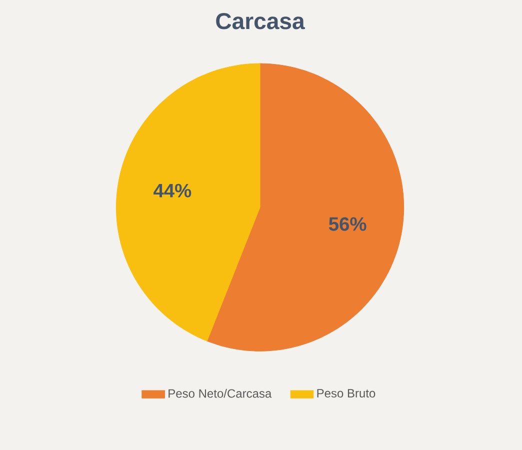  What do you see at coordinates (347, 224) in the screenshot?
I see `data-label: 56%` at bounding box center [347, 224].